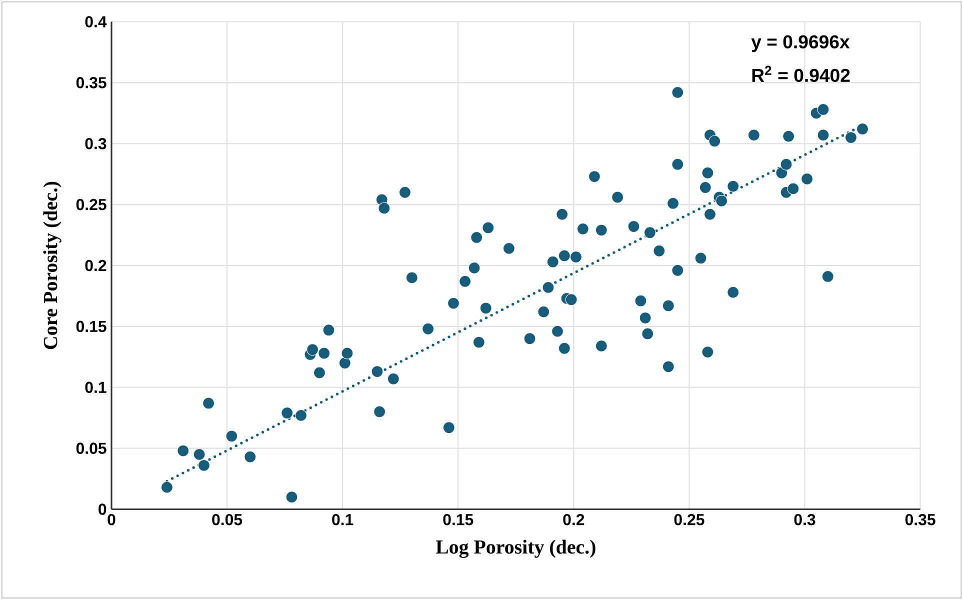  I want to click on y-tick-label: 0.05, so click(91, 448).